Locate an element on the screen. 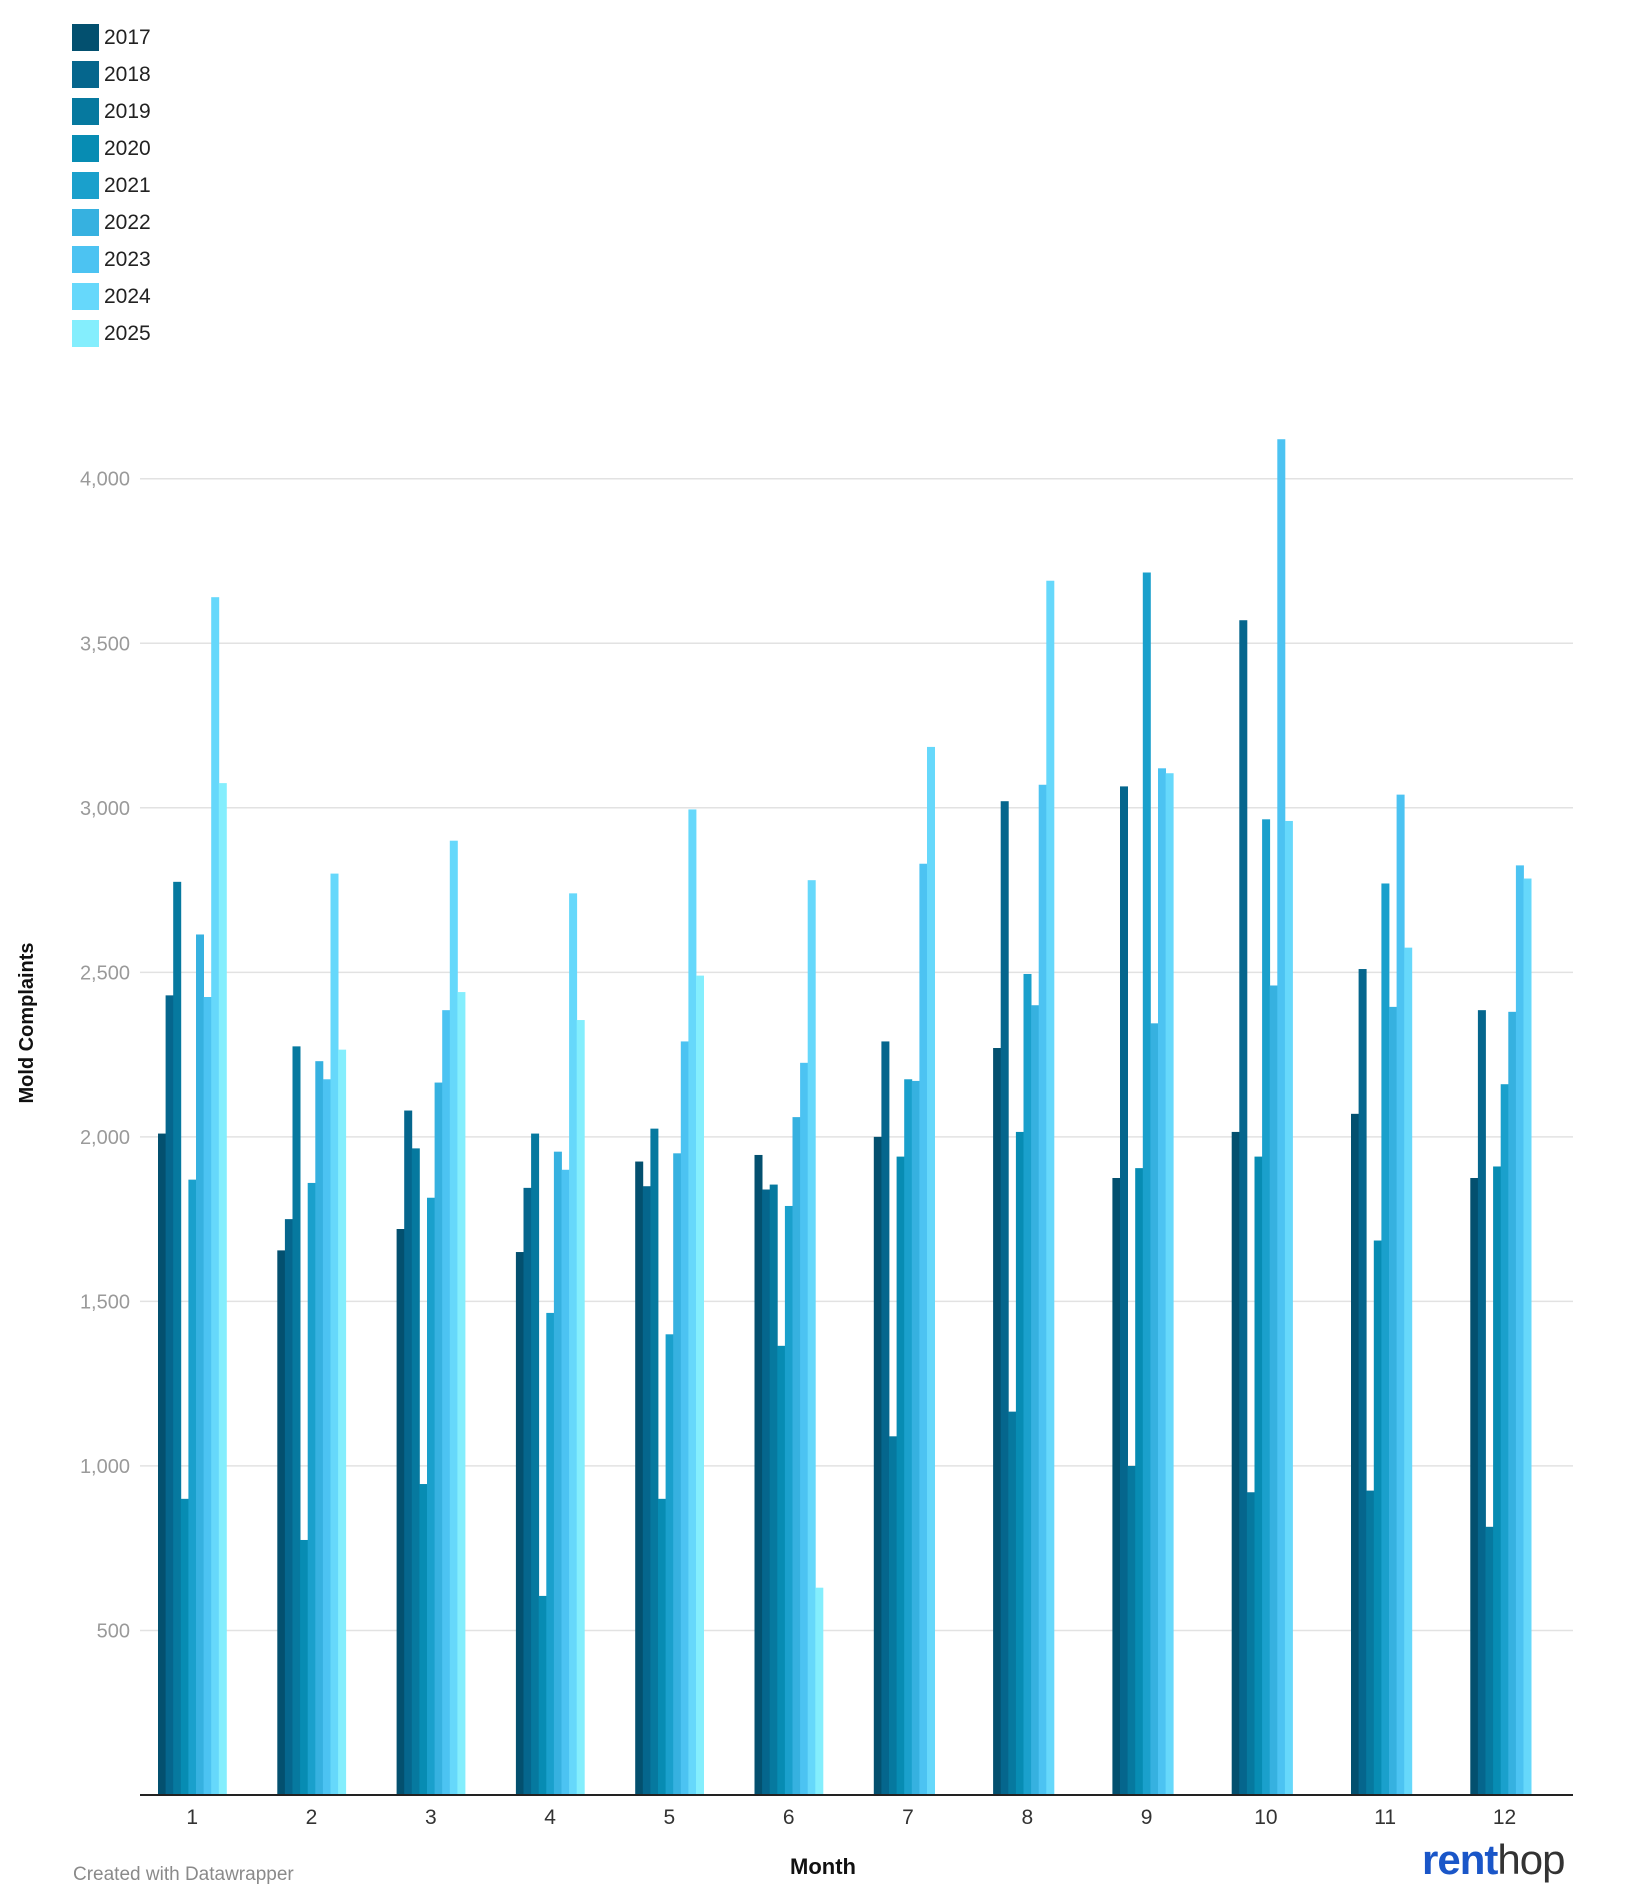 The height and width of the screenshot is (1902, 1640). legend-item: 2025 is located at coordinates (111, 333).